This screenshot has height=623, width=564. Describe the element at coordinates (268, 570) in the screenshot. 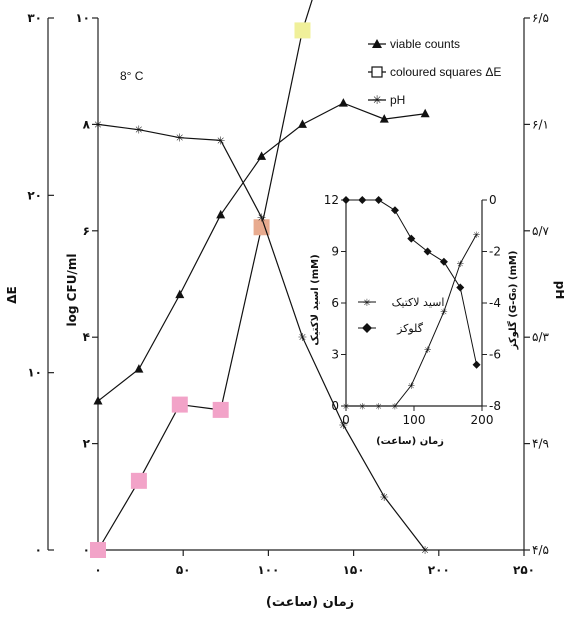

I see `x-tick-label: ۱۰۰` at that location.